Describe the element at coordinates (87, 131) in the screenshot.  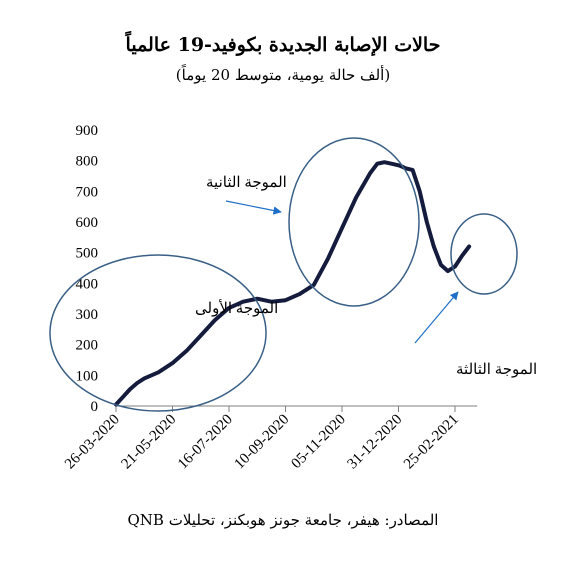
I see `y-tick-label: 900` at that location.